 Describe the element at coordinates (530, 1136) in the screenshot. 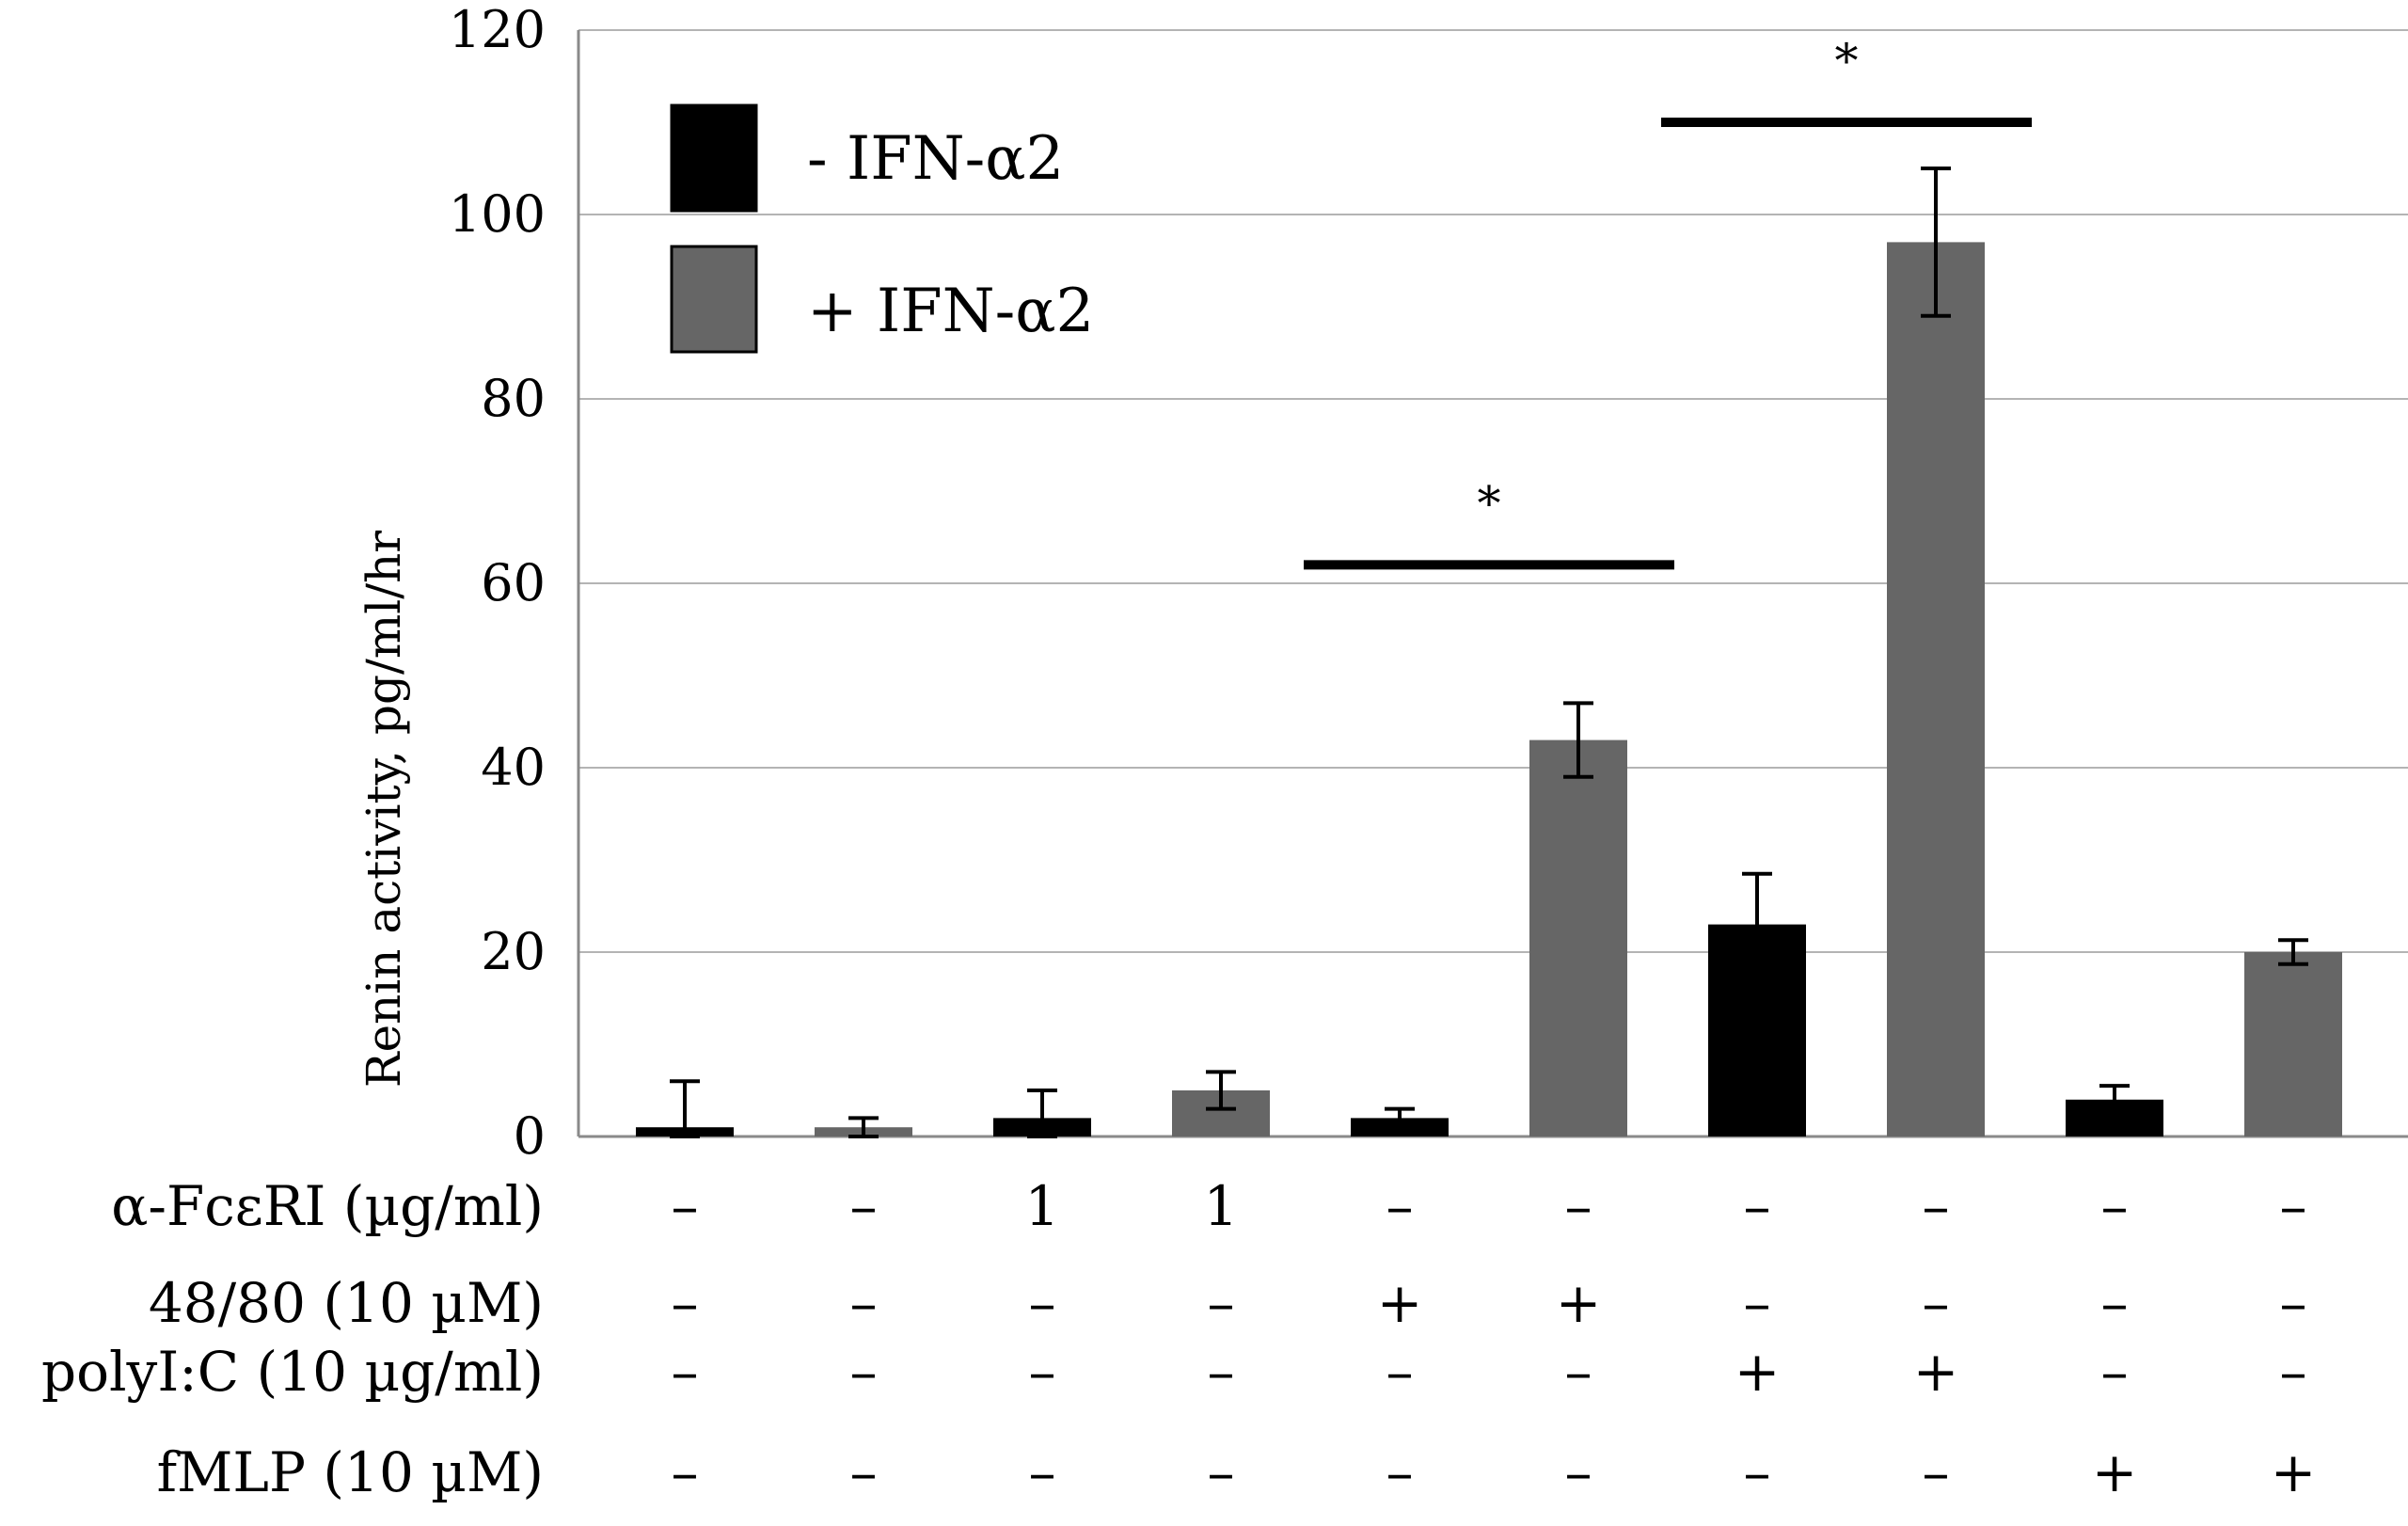

I see `y-tick-label: 0` at that location.